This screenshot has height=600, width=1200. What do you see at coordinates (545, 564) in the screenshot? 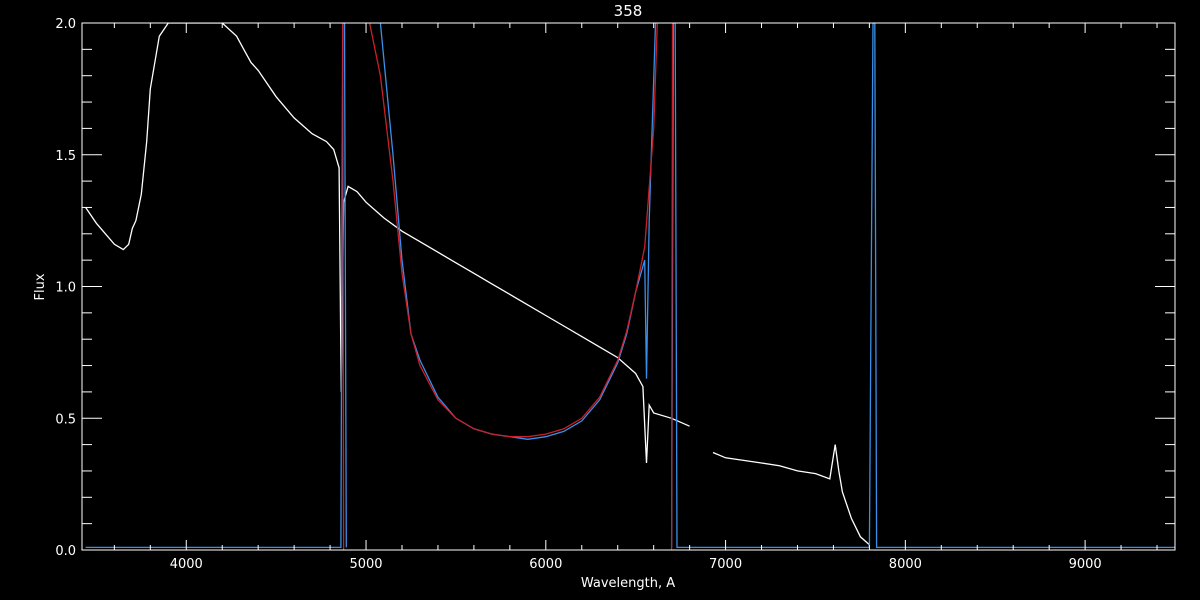
I see `x-tick-label: 6000` at bounding box center [545, 564].